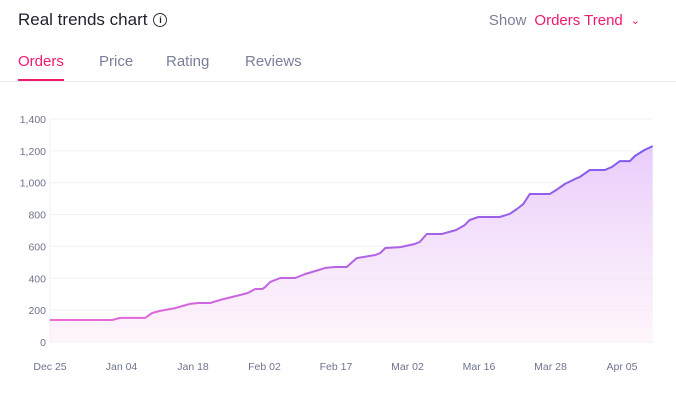 The image size is (676, 408). I want to click on x-tick-label: Feb 02, so click(264, 367).